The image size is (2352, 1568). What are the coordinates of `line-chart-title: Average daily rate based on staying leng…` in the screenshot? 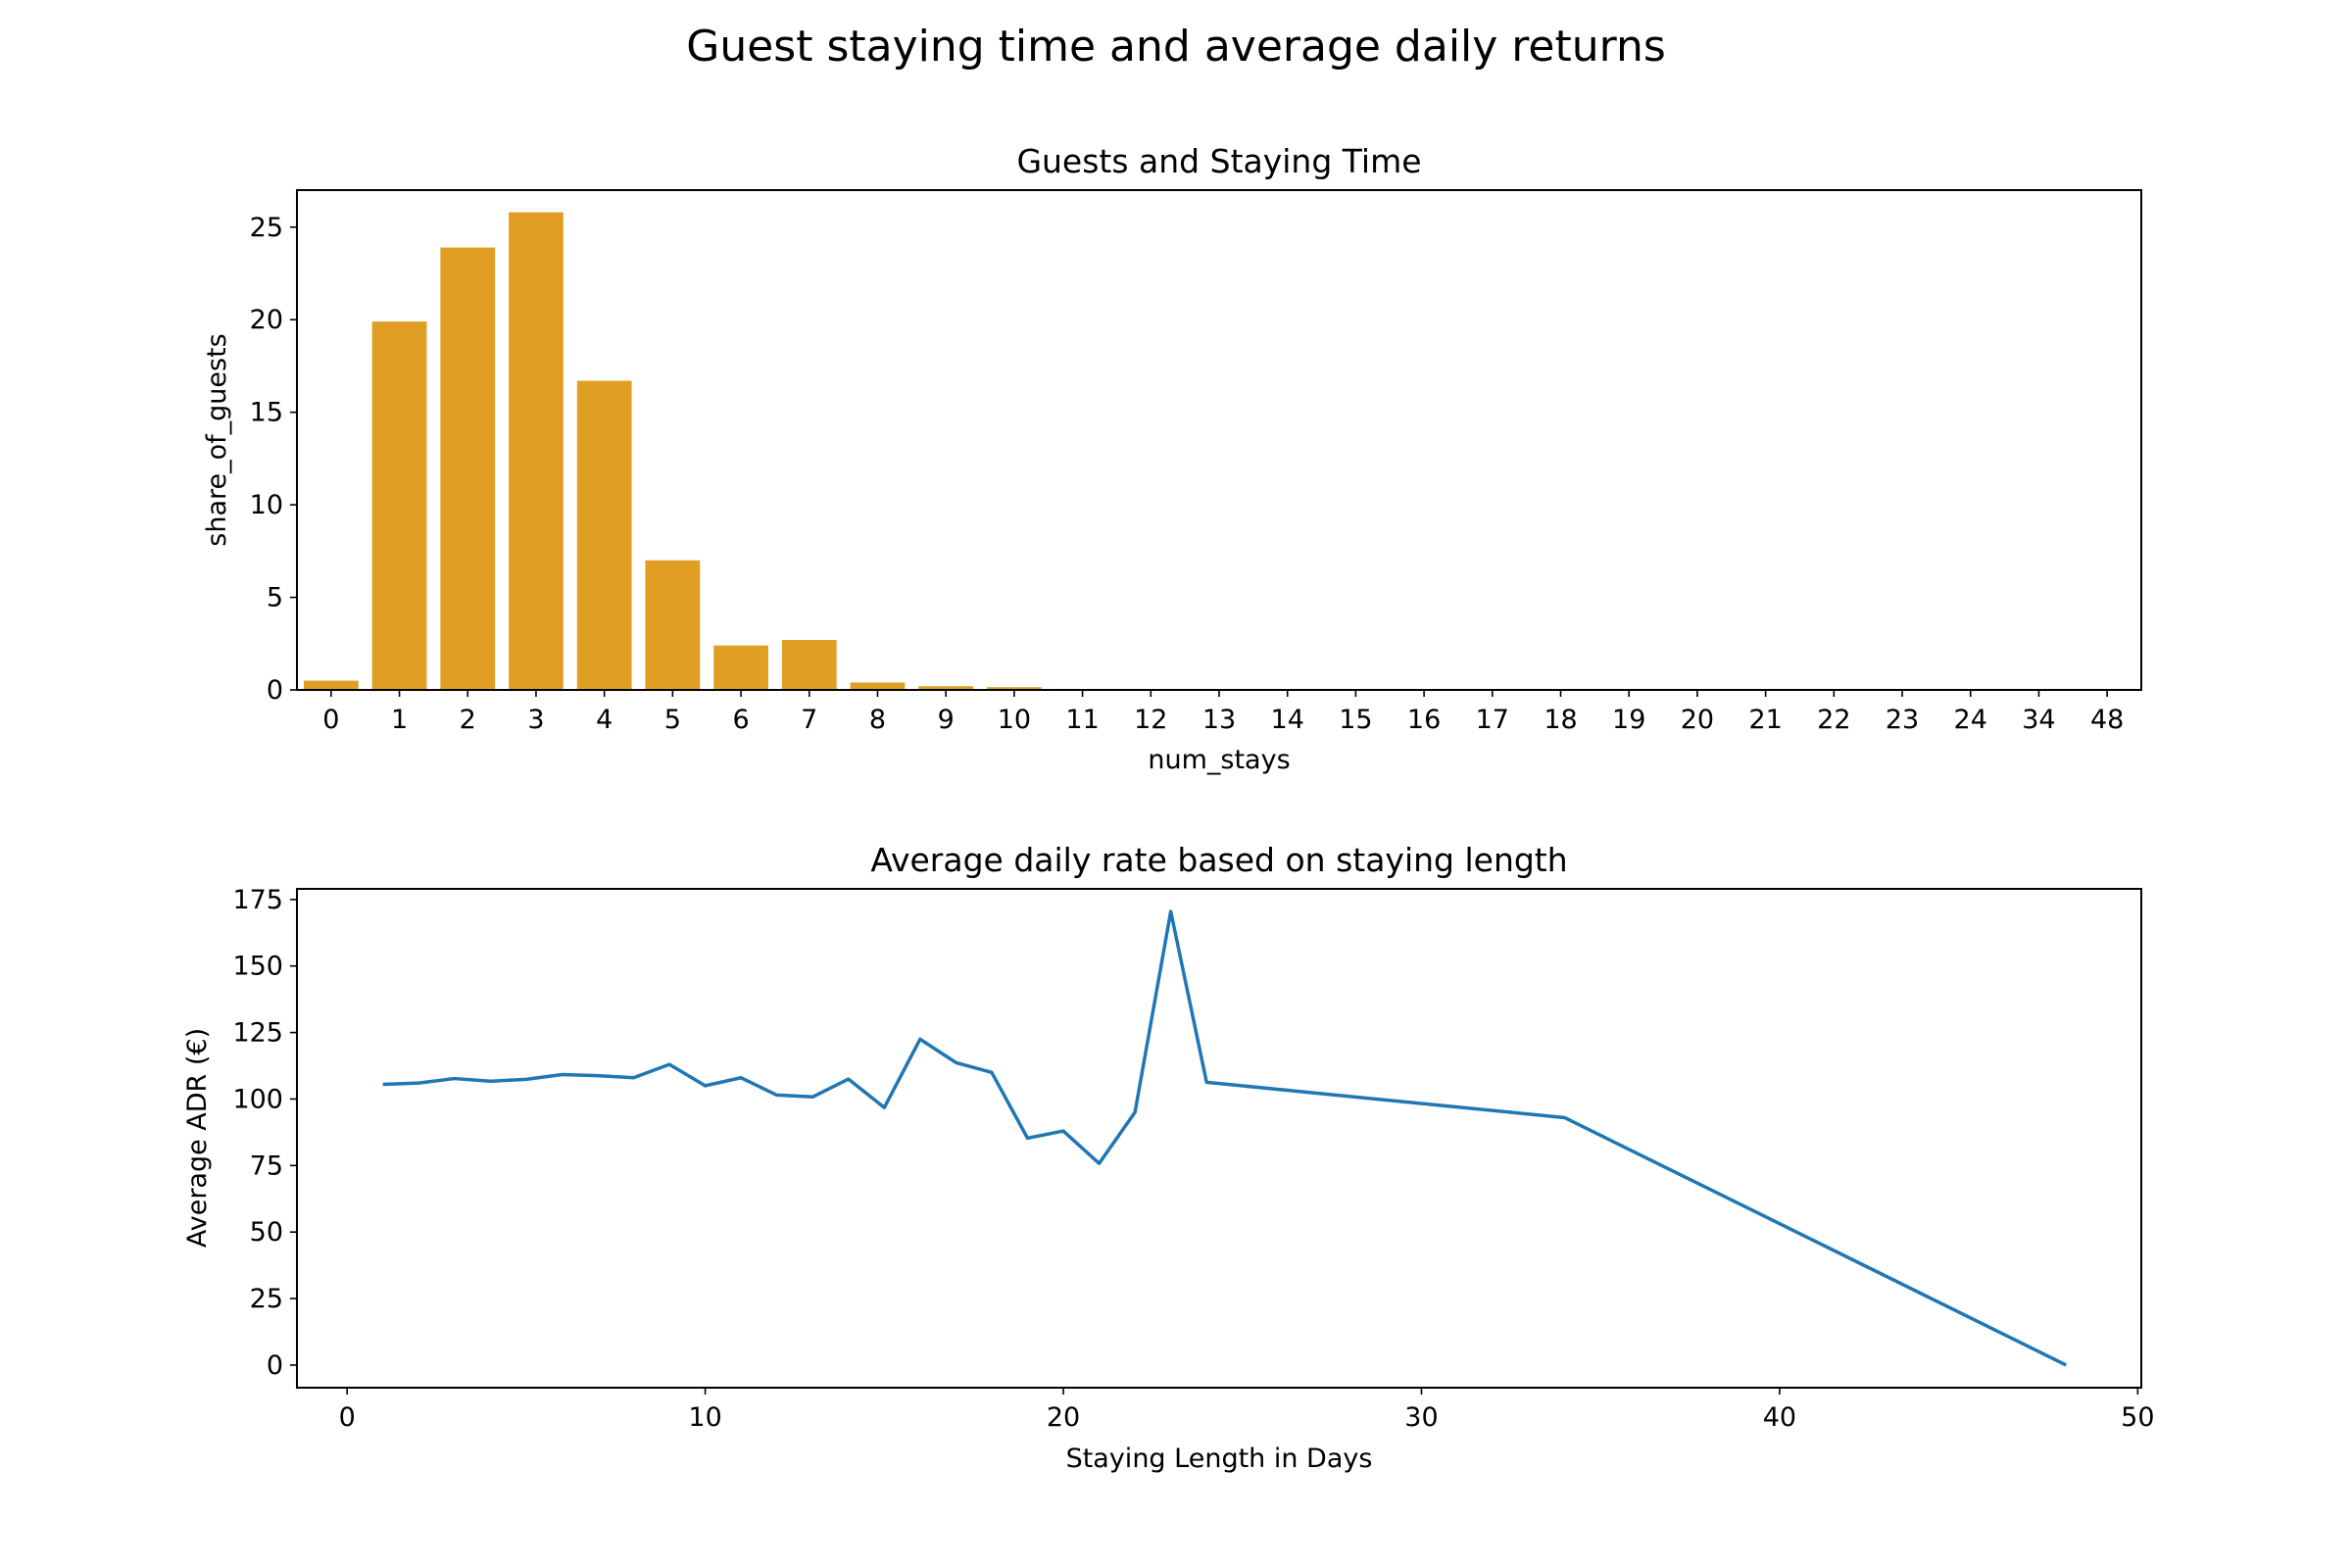 It's located at (1218, 860).